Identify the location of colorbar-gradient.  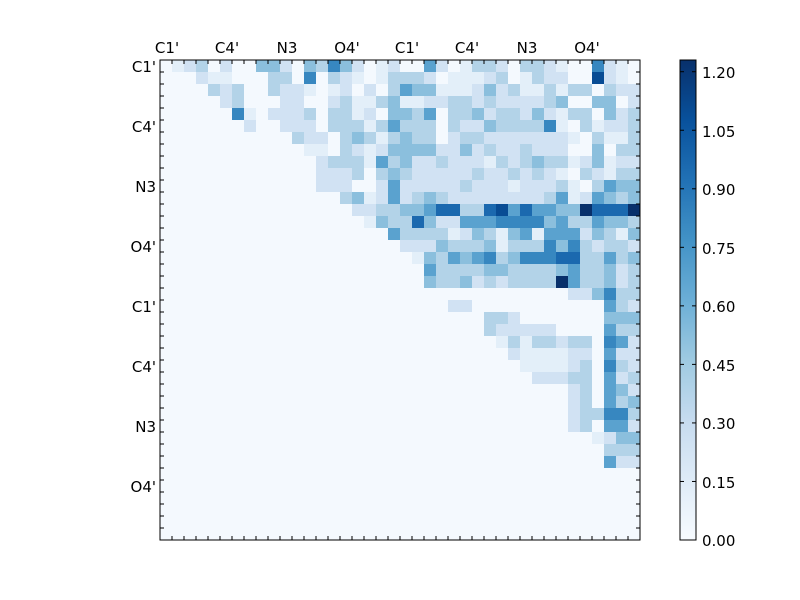
(688, 300).